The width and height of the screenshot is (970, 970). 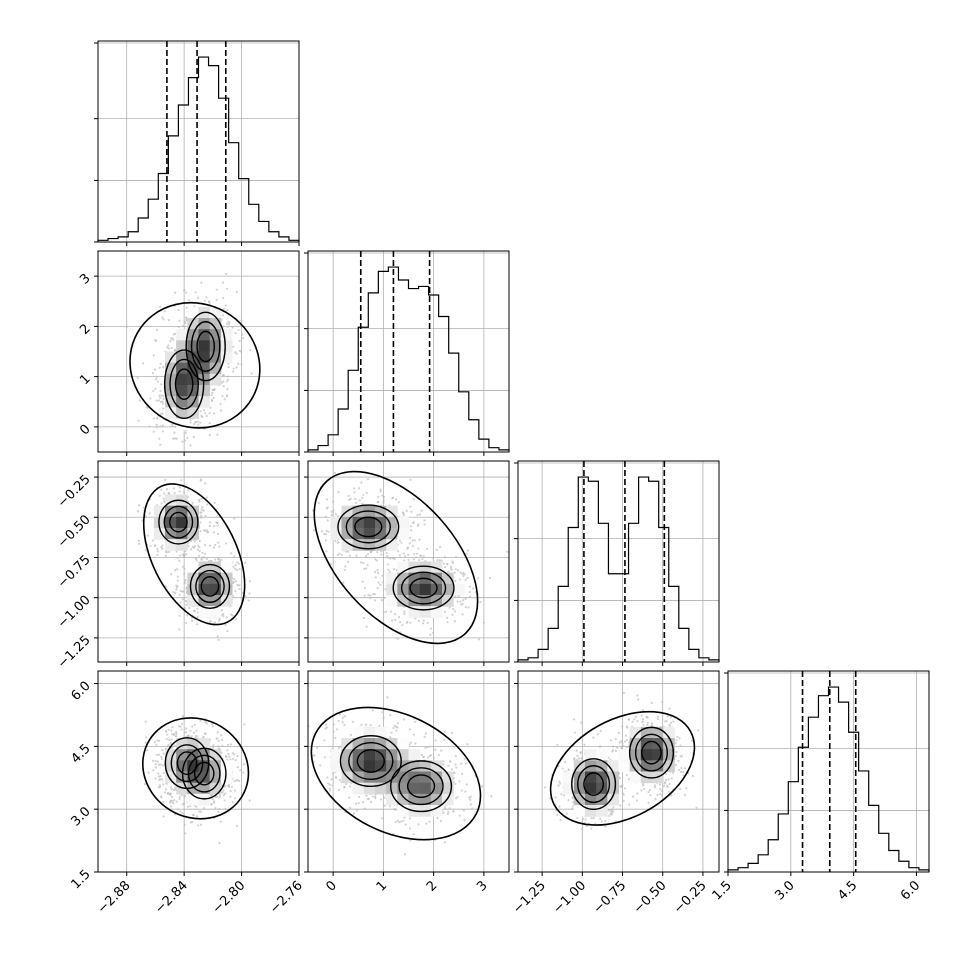 What do you see at coordinates (408, 561) in the screenshot?
I see `axes-frame` at bounding box center [408, 561].